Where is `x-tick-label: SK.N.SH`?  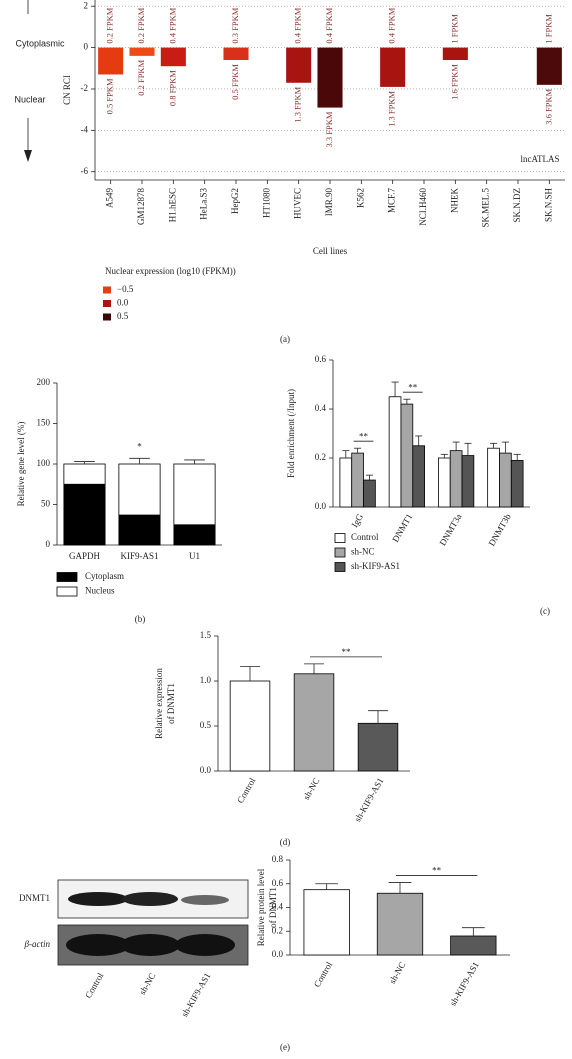 x-tick-label: SK.N.SH is located at coordinates (548, 205).